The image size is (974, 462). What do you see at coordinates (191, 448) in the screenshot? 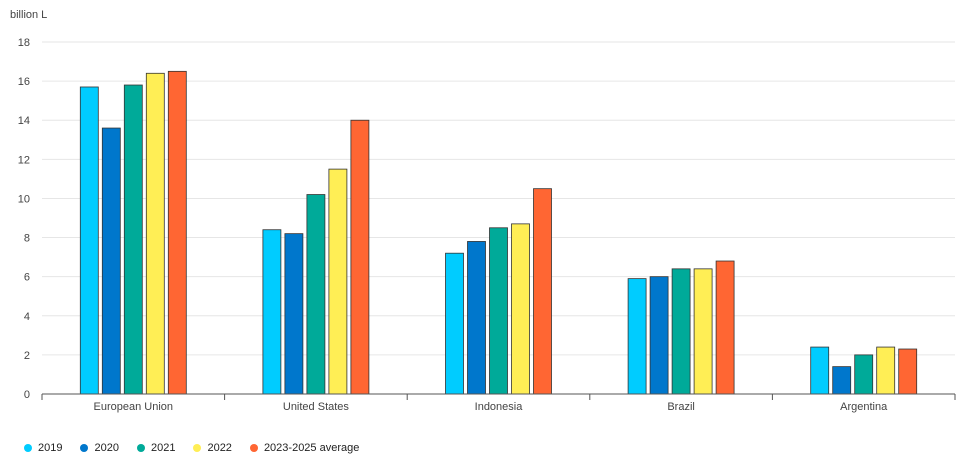
I see `legend: 2019 2020 2021 2022 2023-2025 average` at bounding box center [191, 448].